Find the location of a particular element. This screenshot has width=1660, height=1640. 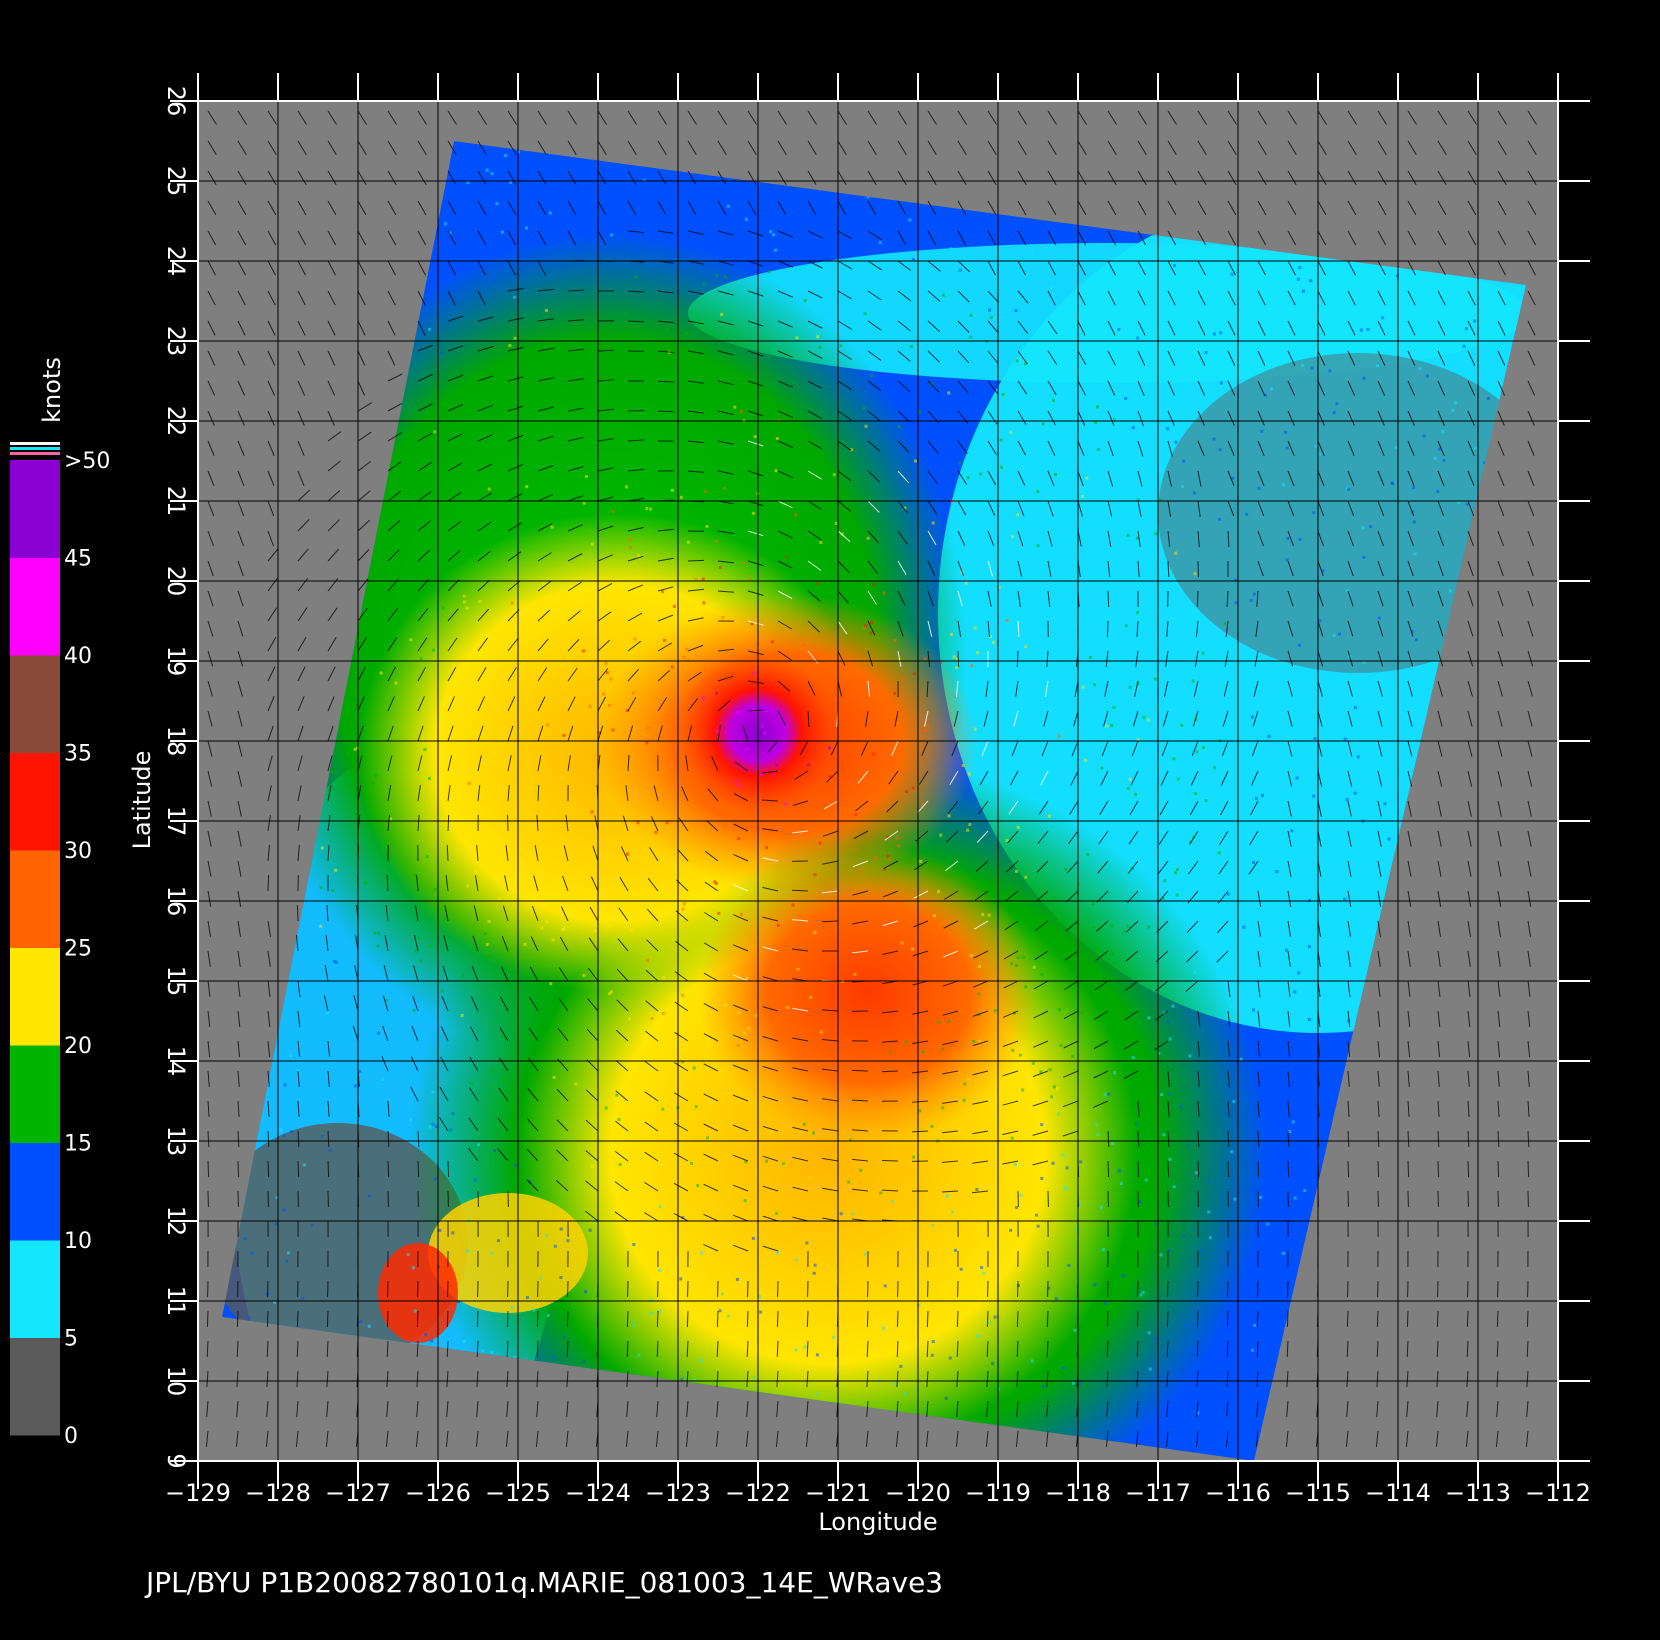

longitude-tick-label: −129 is located at coordinates (198, 1493).